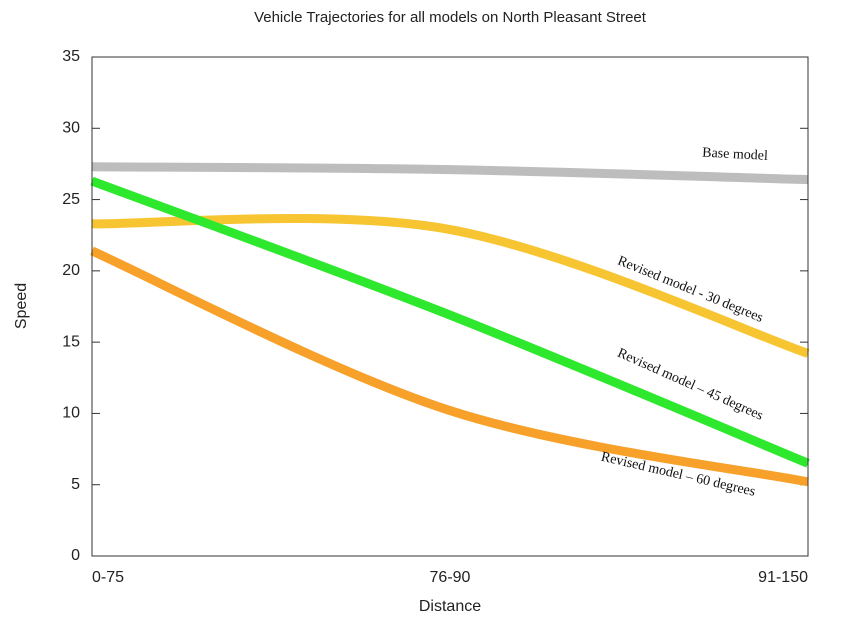 The width and height of the screenshot is (848, 626). What do you see at coordinates (71, 56) in the screenshot?
I see `y-tick-label: 35` at bounding box center [71, 56].